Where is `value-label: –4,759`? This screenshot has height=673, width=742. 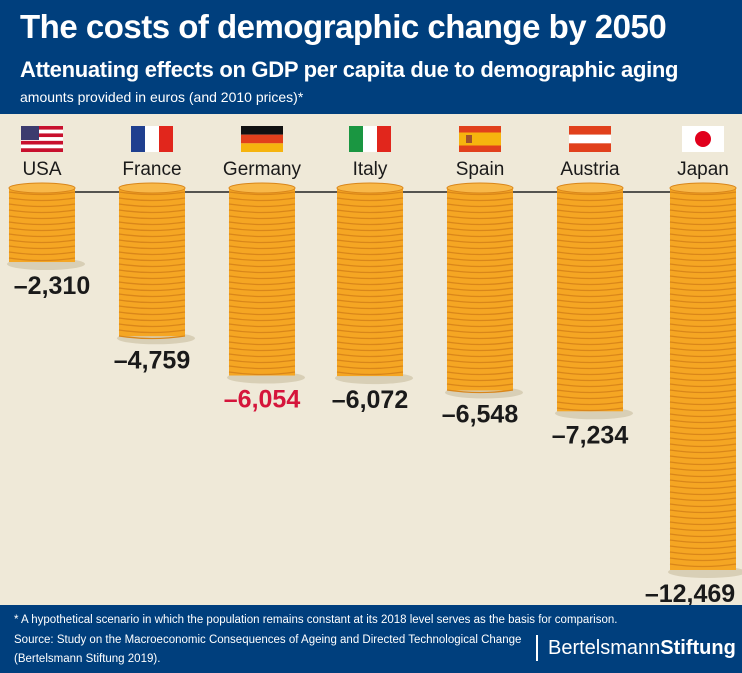
value-label: –4,759 is located at coordinates (152, 360).